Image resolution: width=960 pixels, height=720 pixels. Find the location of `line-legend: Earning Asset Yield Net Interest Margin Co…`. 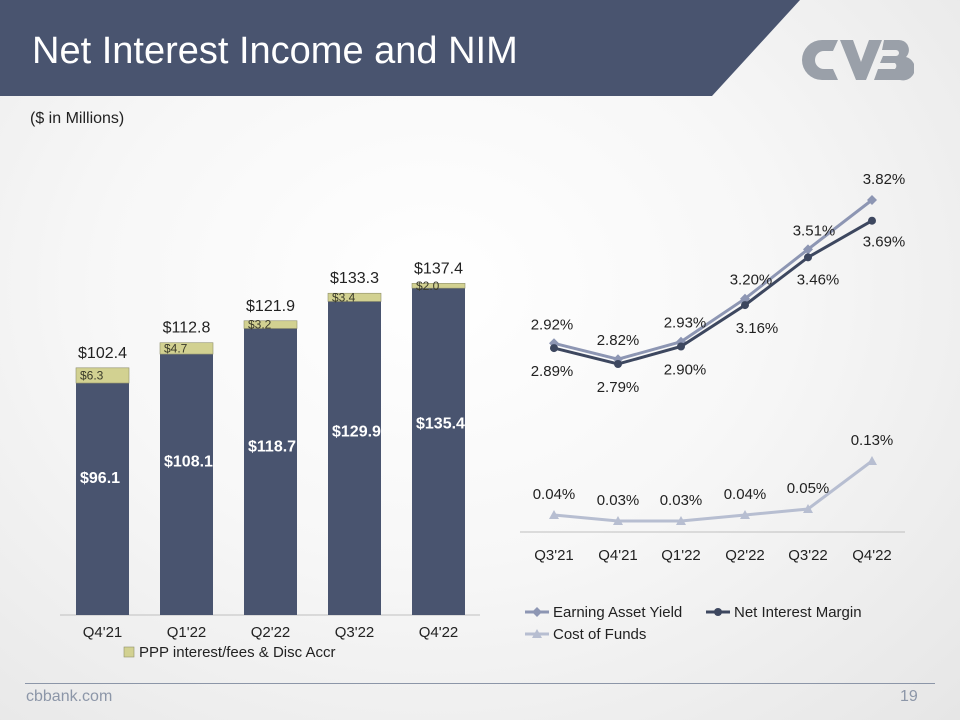

line-legend: Earning Asset Yield Net Interest Margin Co… is located at coordinates (693, 623).